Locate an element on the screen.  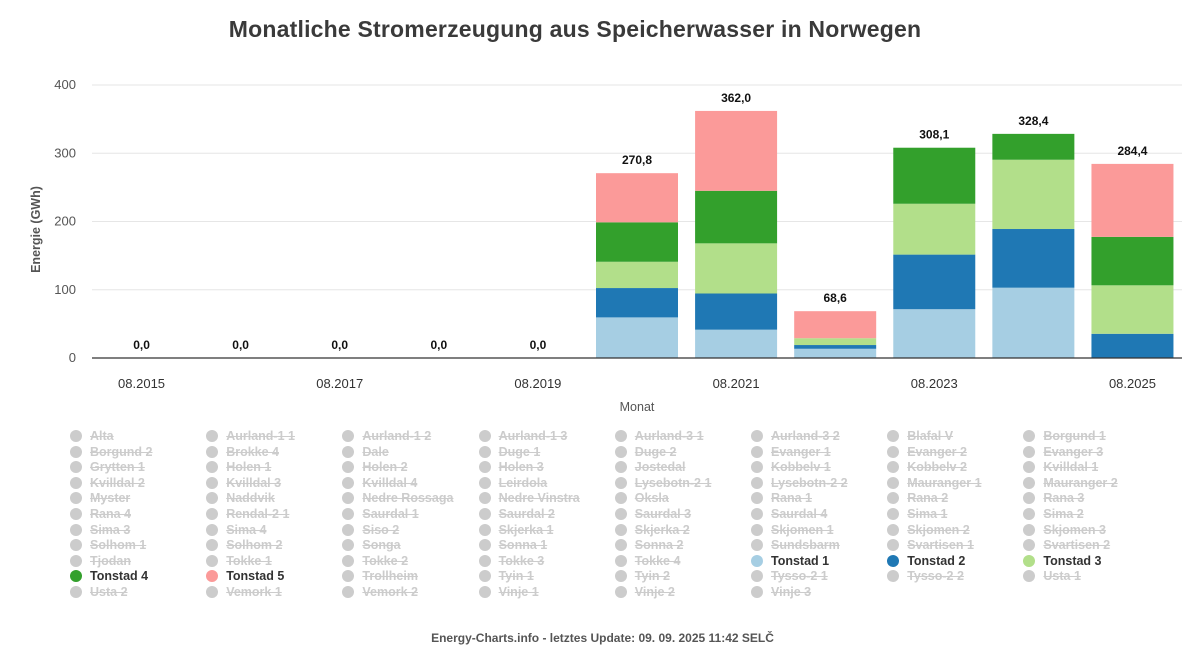
legend-item: Saurdal 4 is located at coordinates (789, 514).